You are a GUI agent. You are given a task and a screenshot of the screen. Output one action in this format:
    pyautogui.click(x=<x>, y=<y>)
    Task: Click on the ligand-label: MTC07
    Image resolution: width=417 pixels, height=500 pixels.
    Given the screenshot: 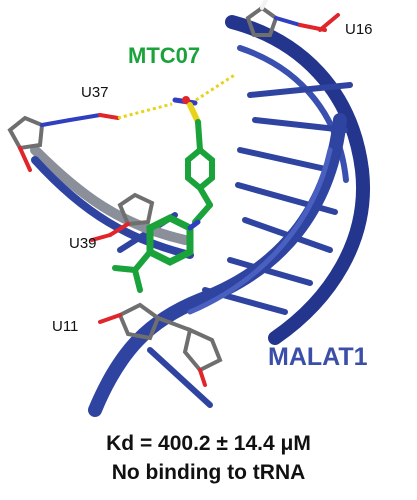 What is the action you would take?
    pyautogui.click(x=164, y=55)
    